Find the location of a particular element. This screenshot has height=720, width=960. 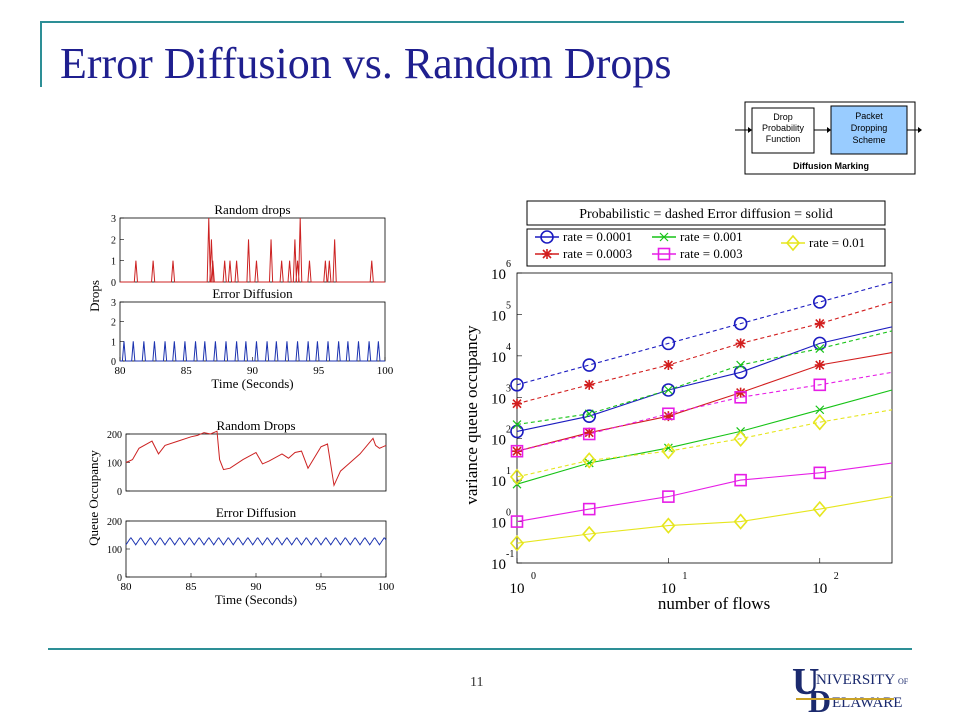

y-tick-exponent: 1 is located at coordinates (508, 471).